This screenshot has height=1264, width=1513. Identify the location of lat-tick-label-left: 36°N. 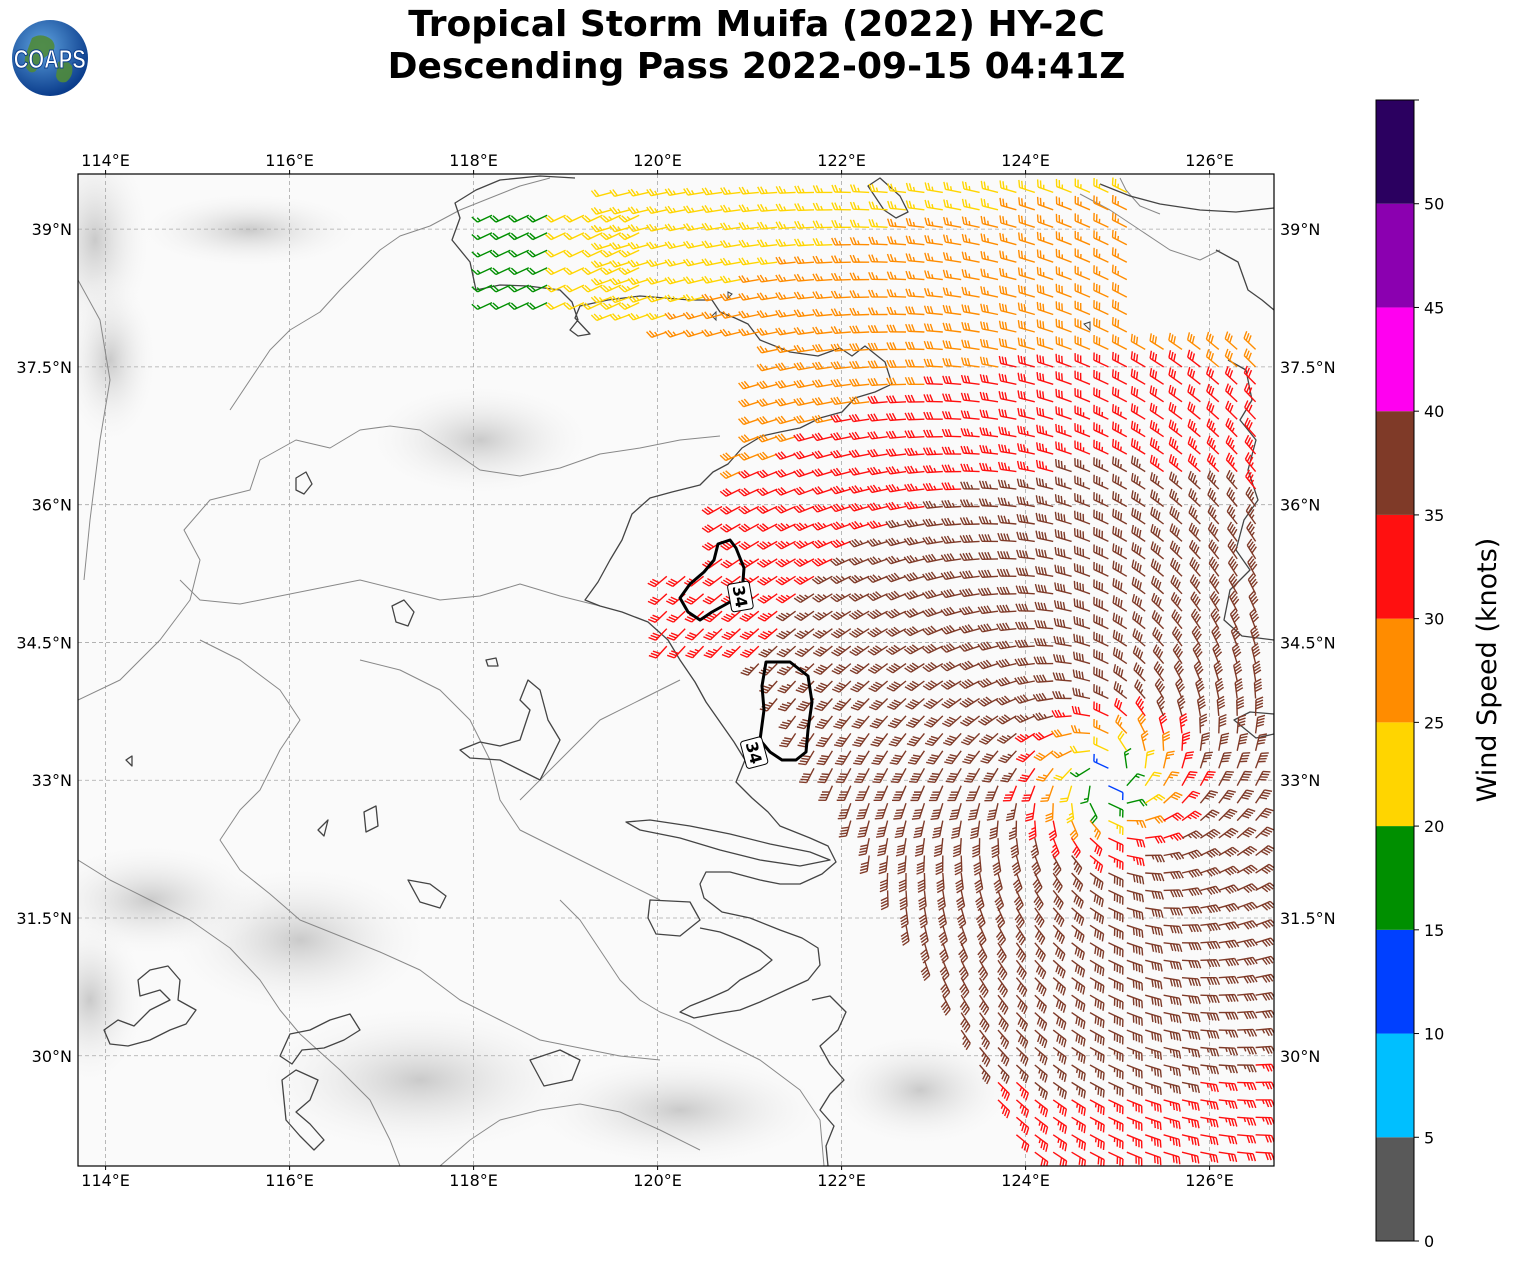
(52, 505).